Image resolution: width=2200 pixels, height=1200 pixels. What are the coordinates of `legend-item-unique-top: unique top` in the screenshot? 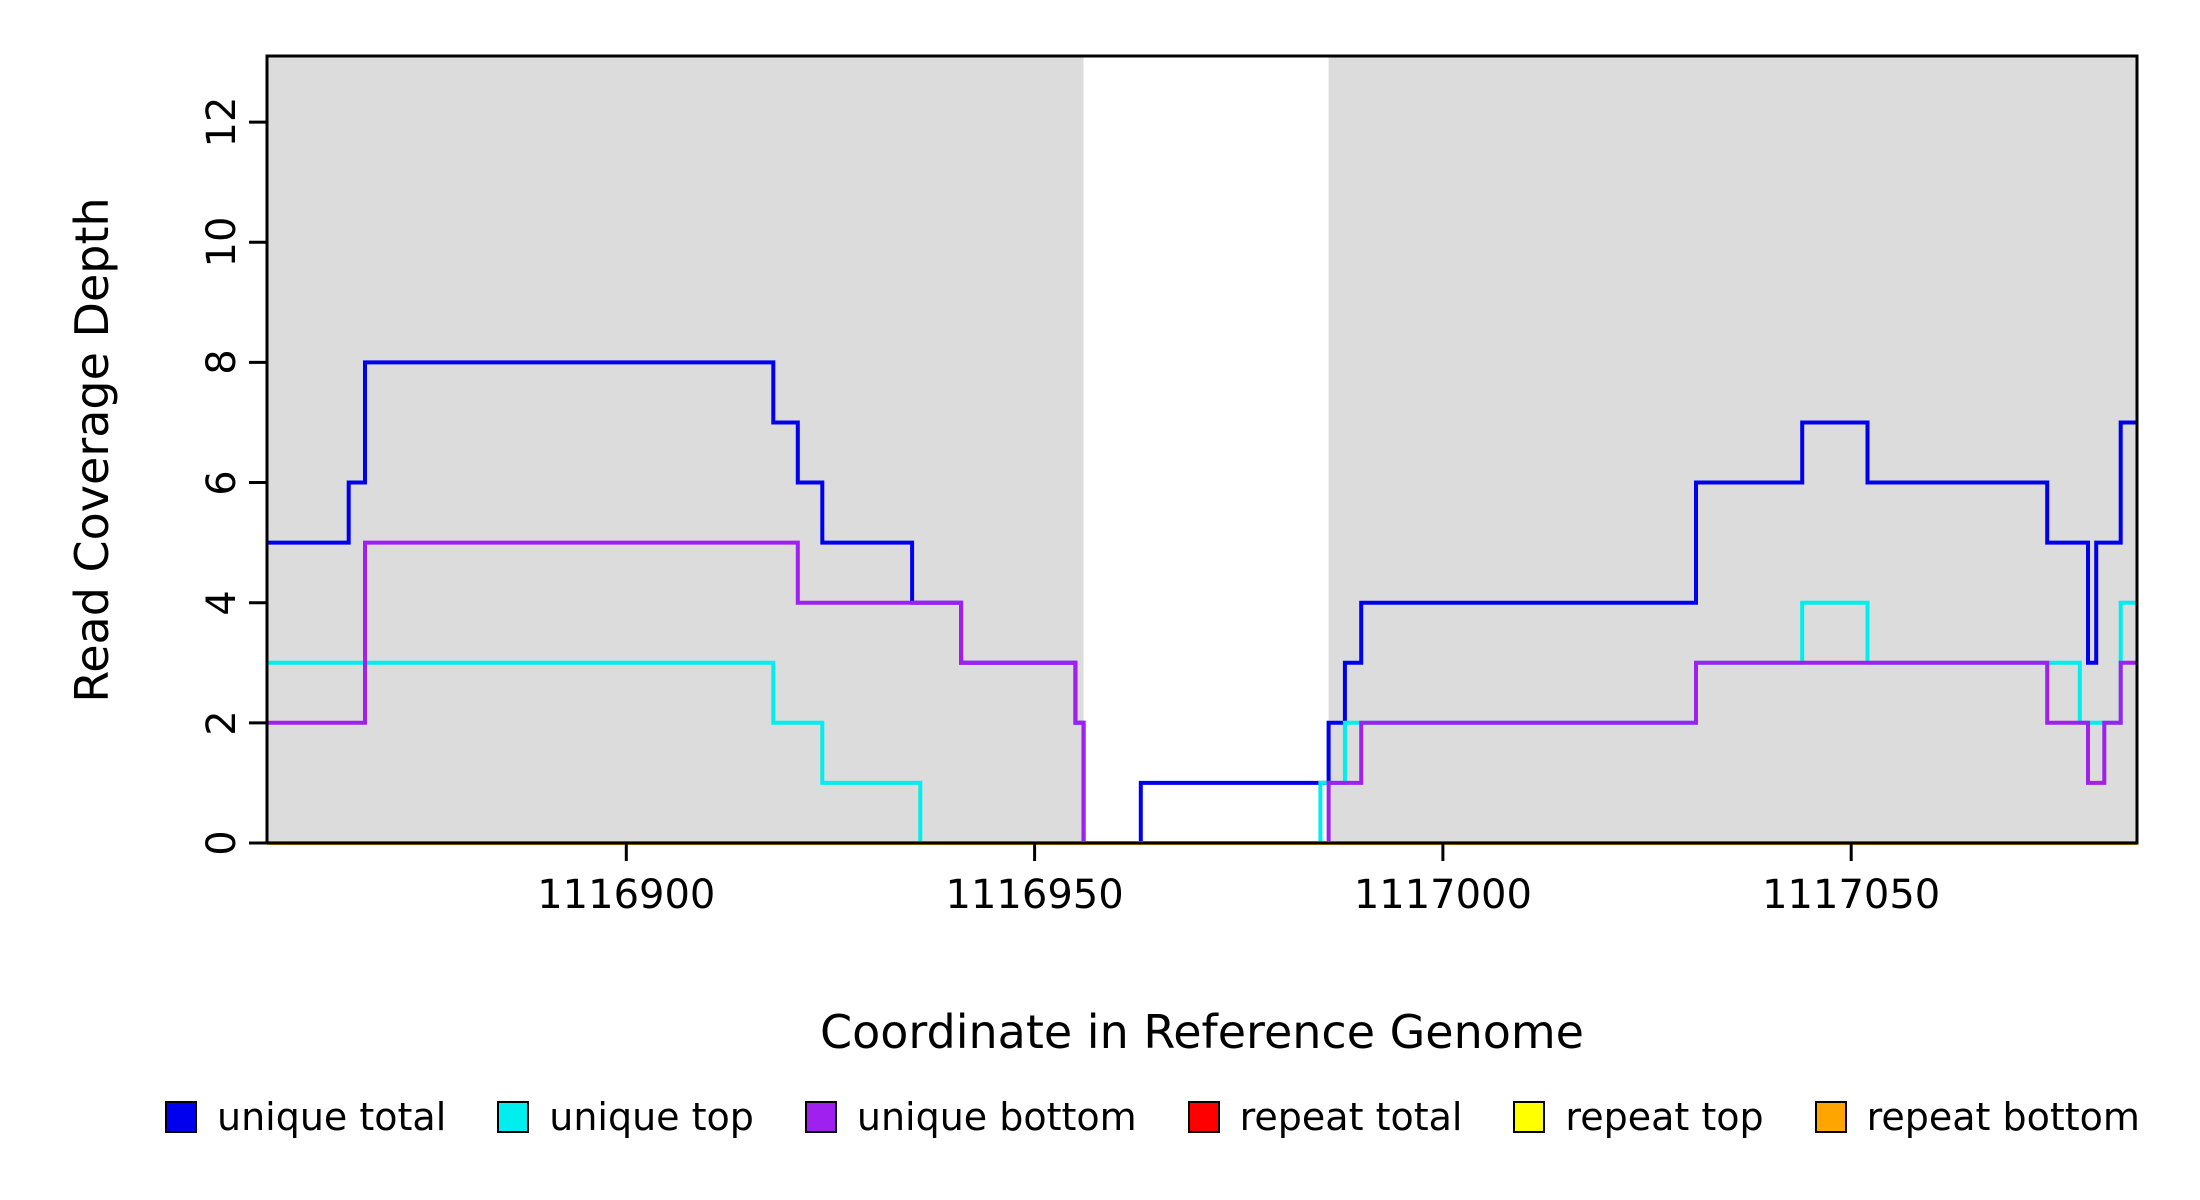 It's located at (625, 1117).